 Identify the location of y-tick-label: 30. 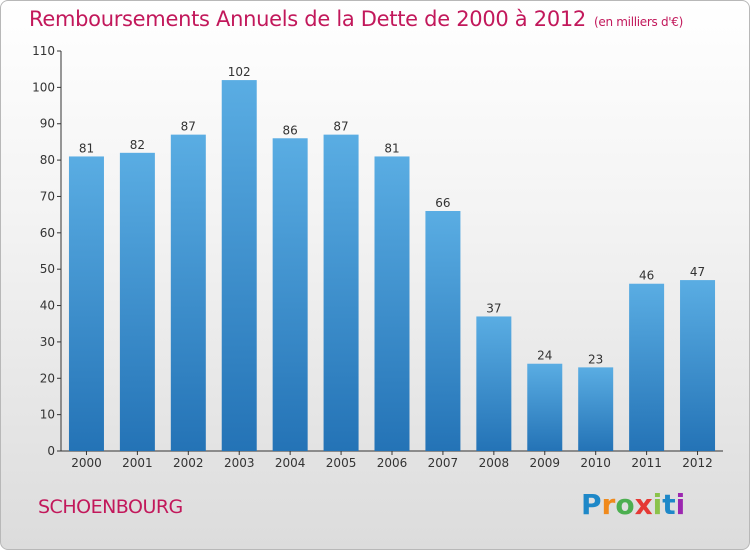
(47, 342).